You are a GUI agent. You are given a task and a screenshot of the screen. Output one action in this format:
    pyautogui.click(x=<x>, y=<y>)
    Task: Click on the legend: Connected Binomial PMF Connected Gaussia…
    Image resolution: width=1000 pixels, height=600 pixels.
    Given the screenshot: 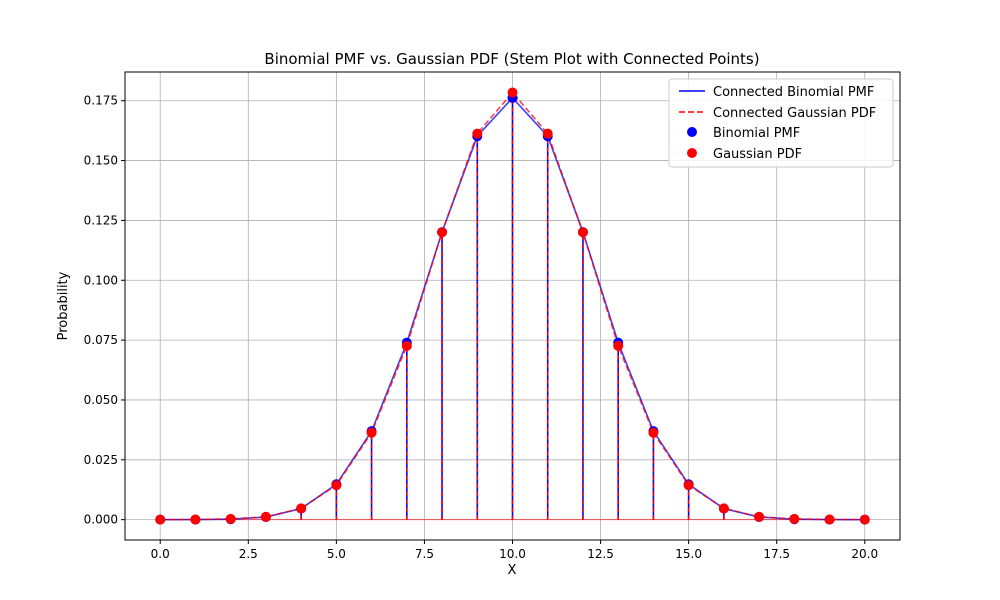 What is the action you would take?
    pyautogui.click(x=781, y=123)
    